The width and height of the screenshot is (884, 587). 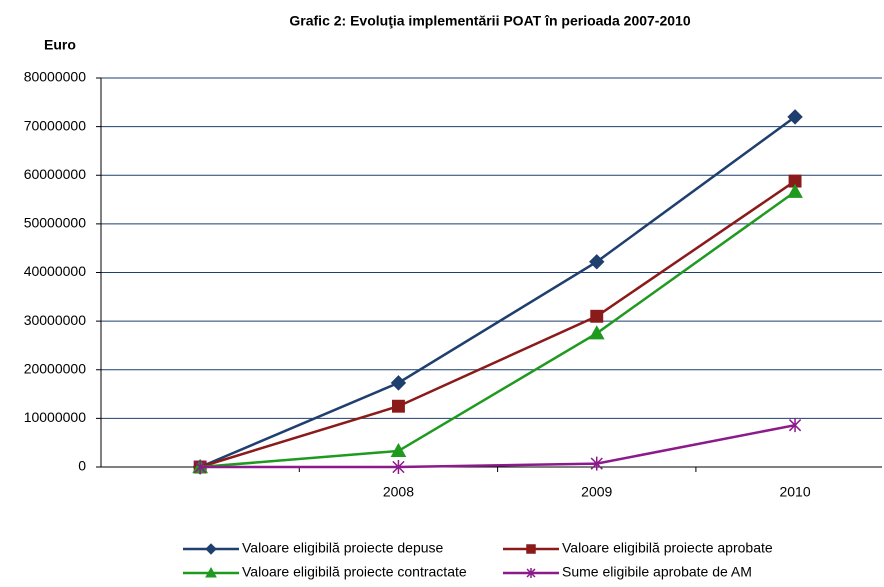 What do you see at coordinates (55, 174) in the screenshot?
I see `y-tick-label: 60000000` at bounding box center [55, 174].